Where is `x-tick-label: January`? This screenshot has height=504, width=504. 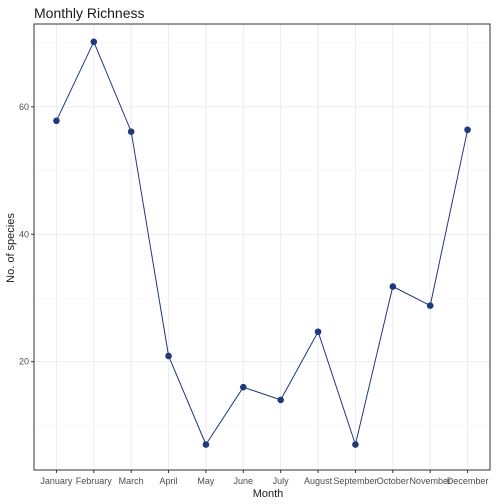 x-tick-label: January is located at coordinates (56, 481).